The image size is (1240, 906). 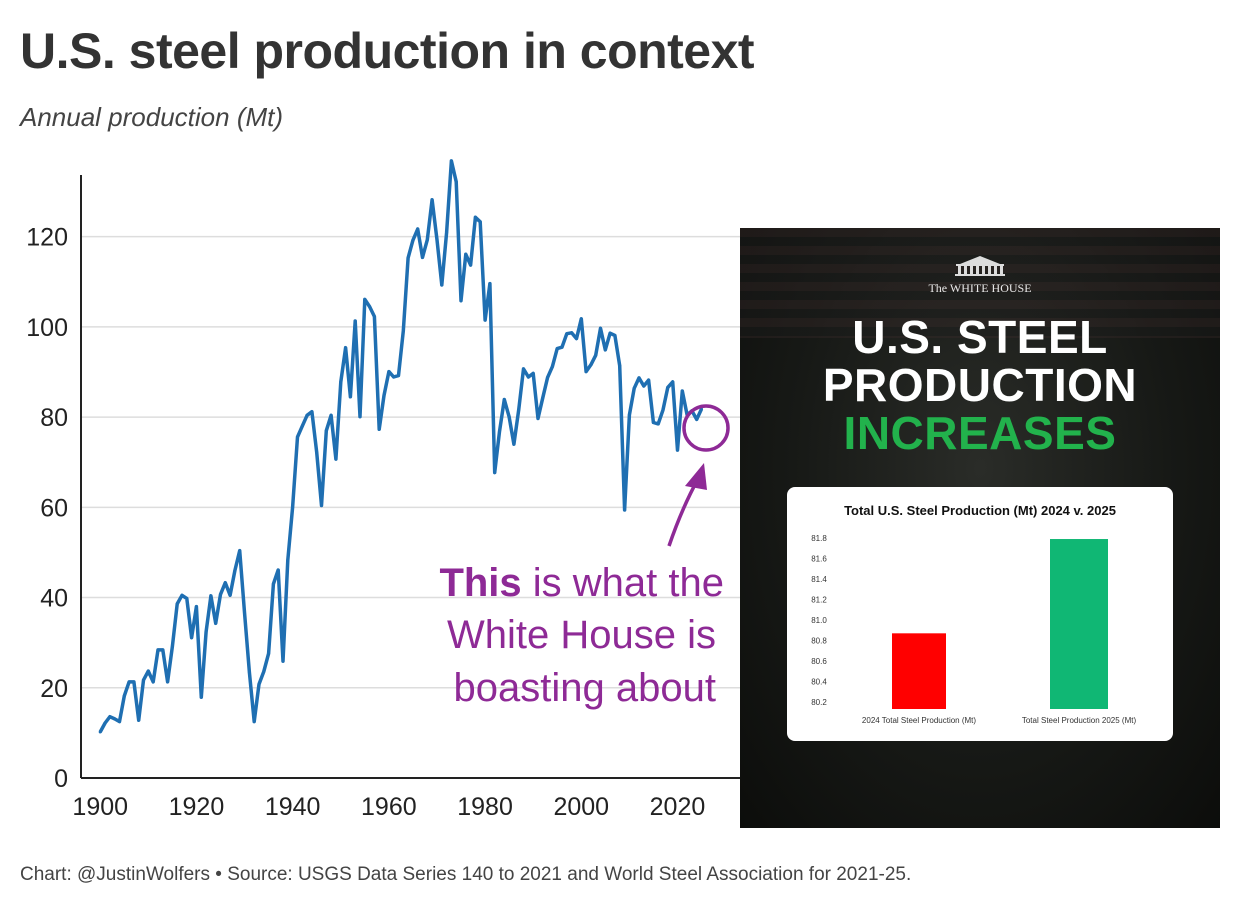 I want to click on highlight-circle, so click(x=706, y=428).